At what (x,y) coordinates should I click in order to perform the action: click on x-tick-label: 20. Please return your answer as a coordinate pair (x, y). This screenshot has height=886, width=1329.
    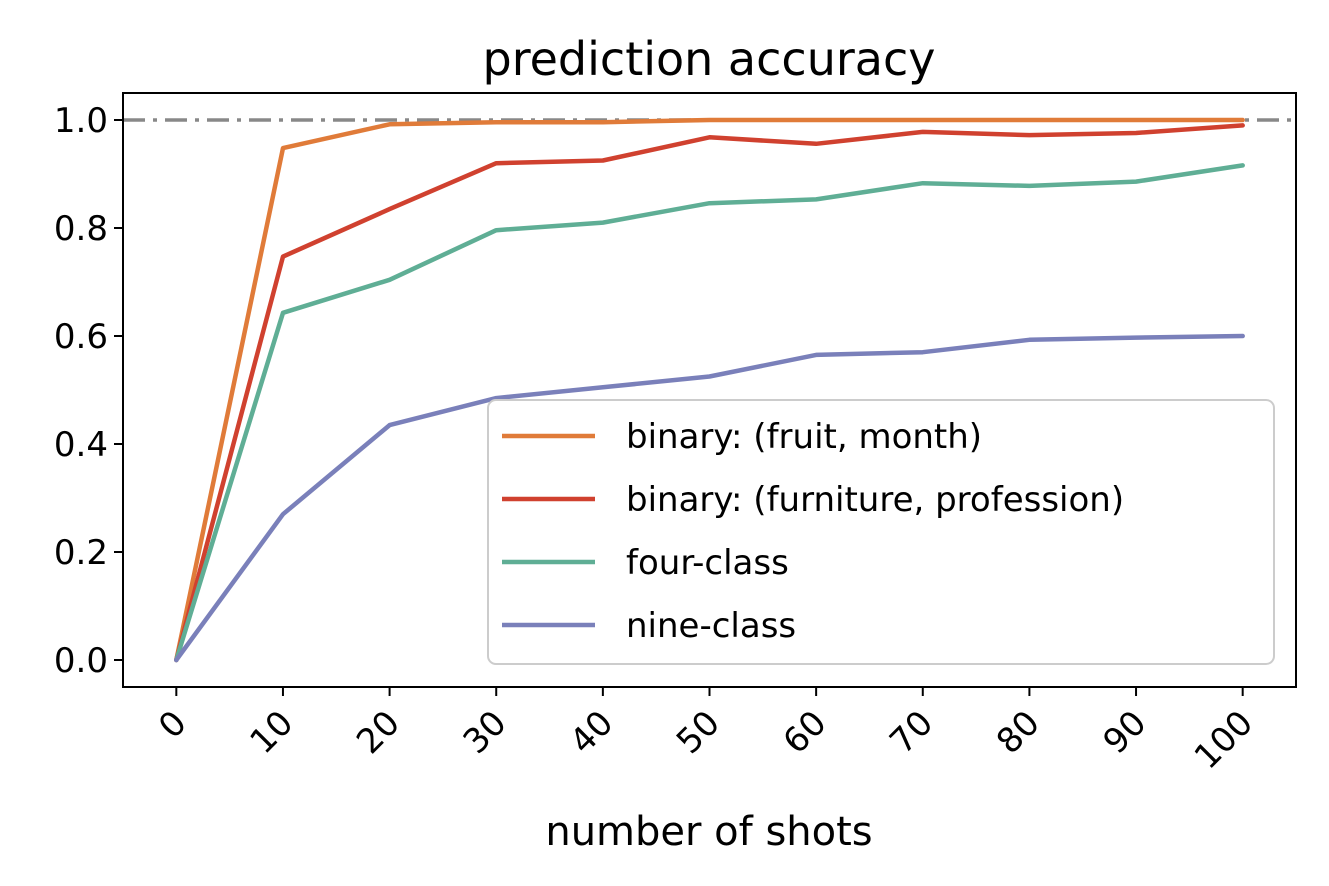
    Looking at the image, I should click on (378, 732).